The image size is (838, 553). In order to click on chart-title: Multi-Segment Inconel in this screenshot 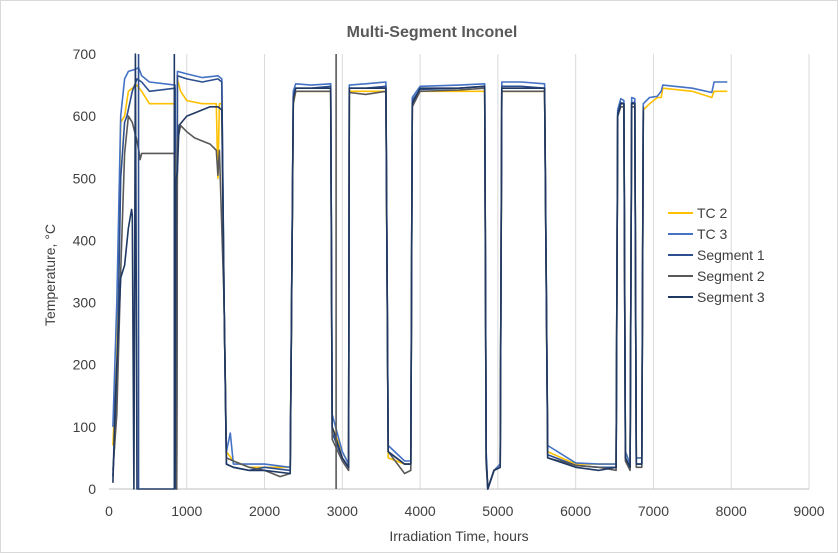, I will do `click(432, 32)`.